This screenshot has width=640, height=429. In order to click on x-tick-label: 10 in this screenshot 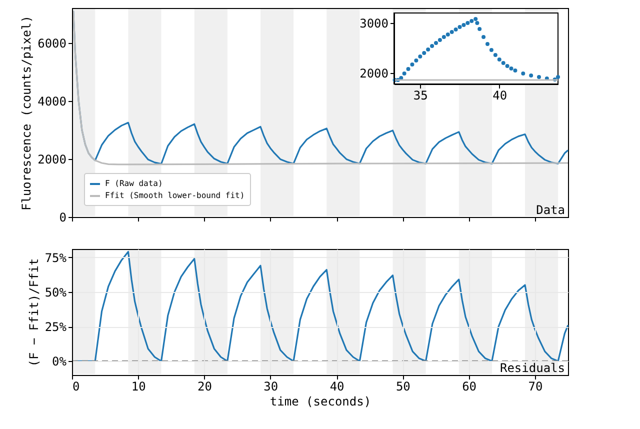, I will do `click(138, 387)`.